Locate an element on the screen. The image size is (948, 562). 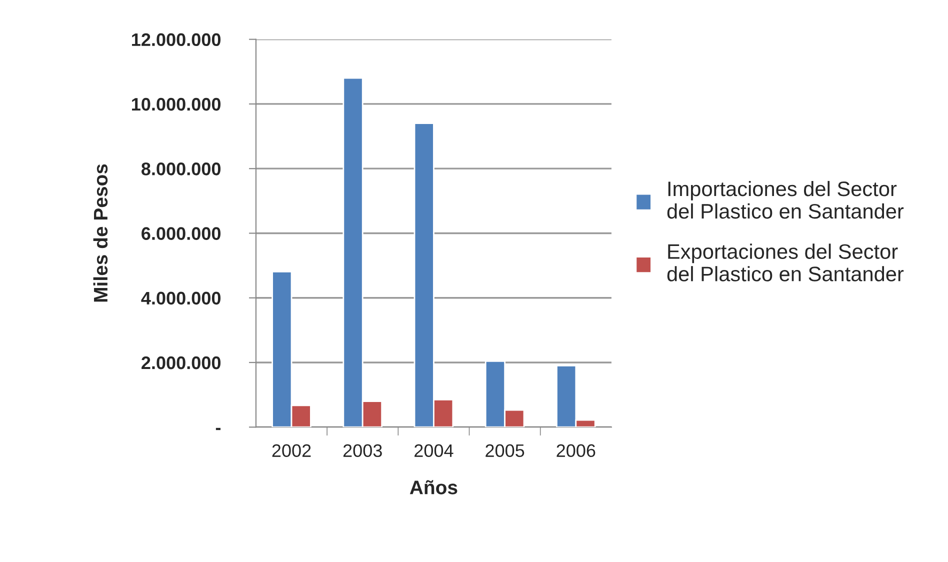
y-tick-label: 2.000.000 is located at coordinates (181, 363).